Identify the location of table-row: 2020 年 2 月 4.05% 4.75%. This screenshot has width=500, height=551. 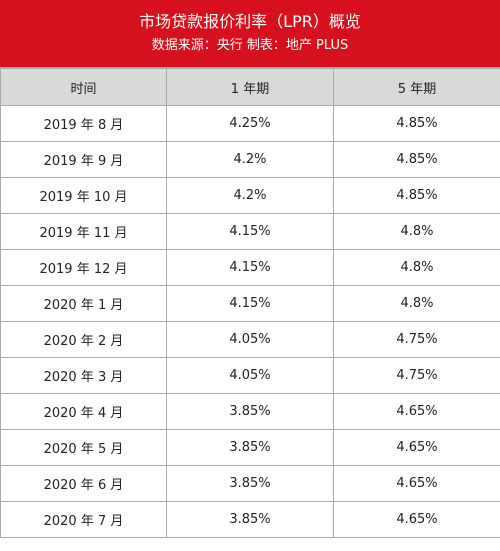
(250, 339).